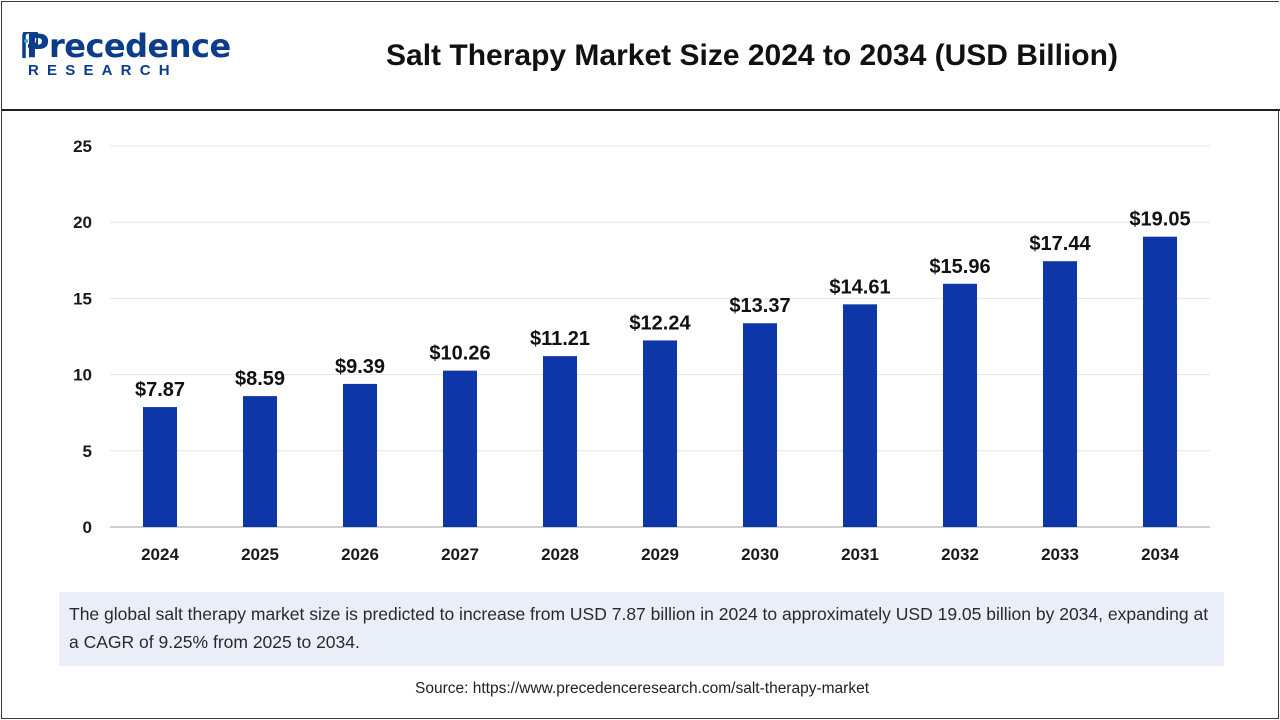 The width and height of the screenshot is (1280, 720). What do you see at coordinates (128, 46) in the screenshot?
I see `brand-name: Precedence` at bounding box center [128, 46].